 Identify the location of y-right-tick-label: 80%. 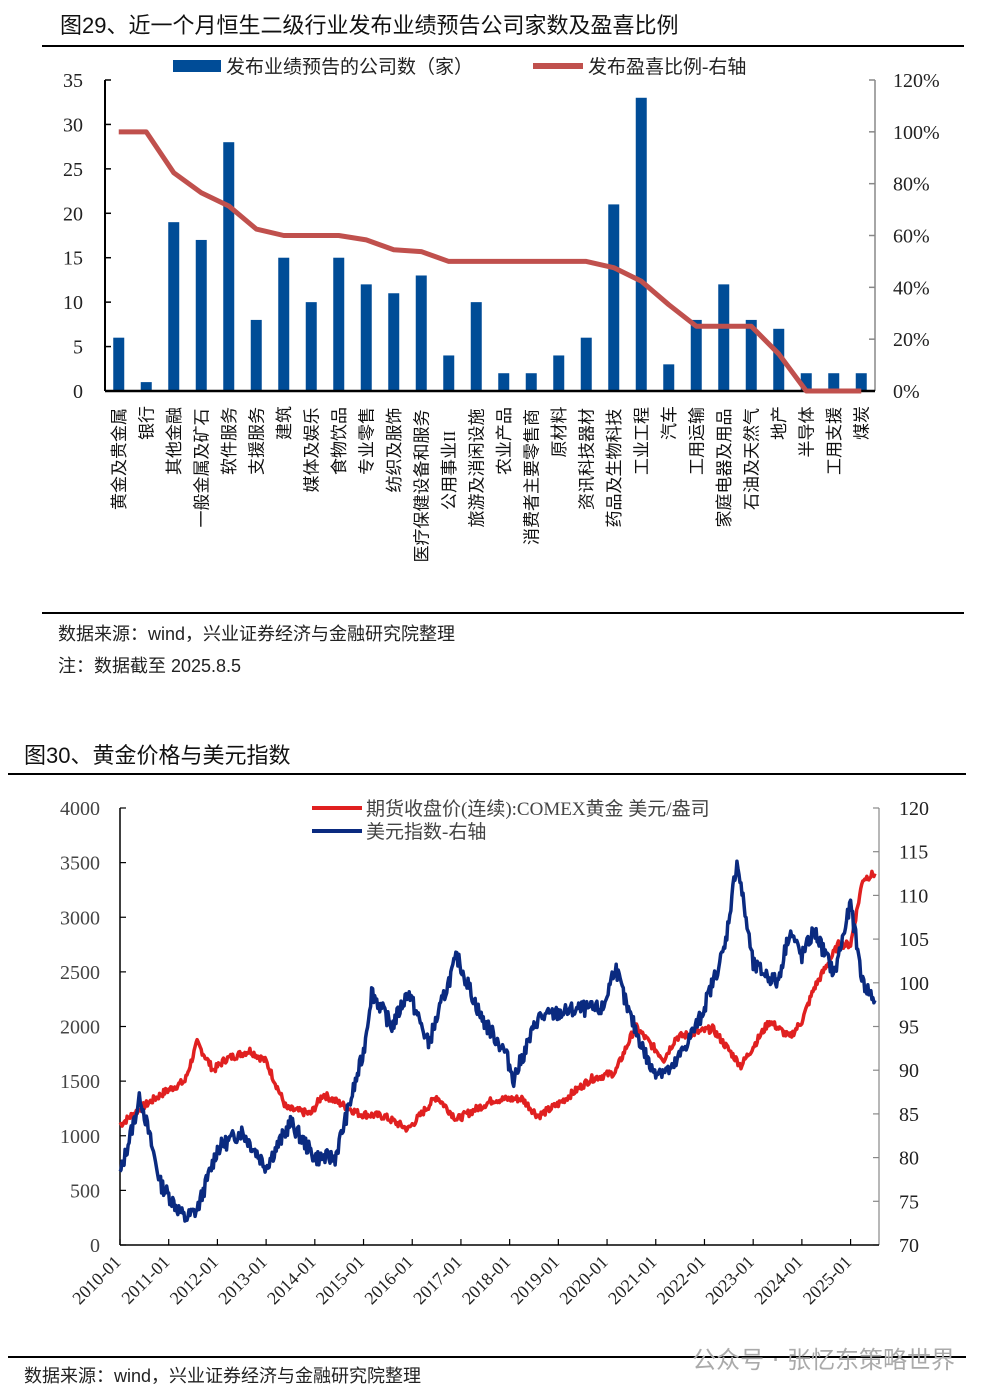
(911, 185).